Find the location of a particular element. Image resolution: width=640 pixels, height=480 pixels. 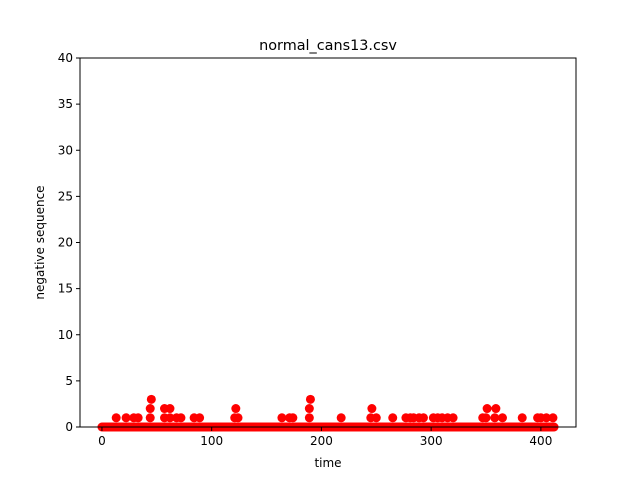

x-tick-label: 400 is located at coordinates (540, 441).